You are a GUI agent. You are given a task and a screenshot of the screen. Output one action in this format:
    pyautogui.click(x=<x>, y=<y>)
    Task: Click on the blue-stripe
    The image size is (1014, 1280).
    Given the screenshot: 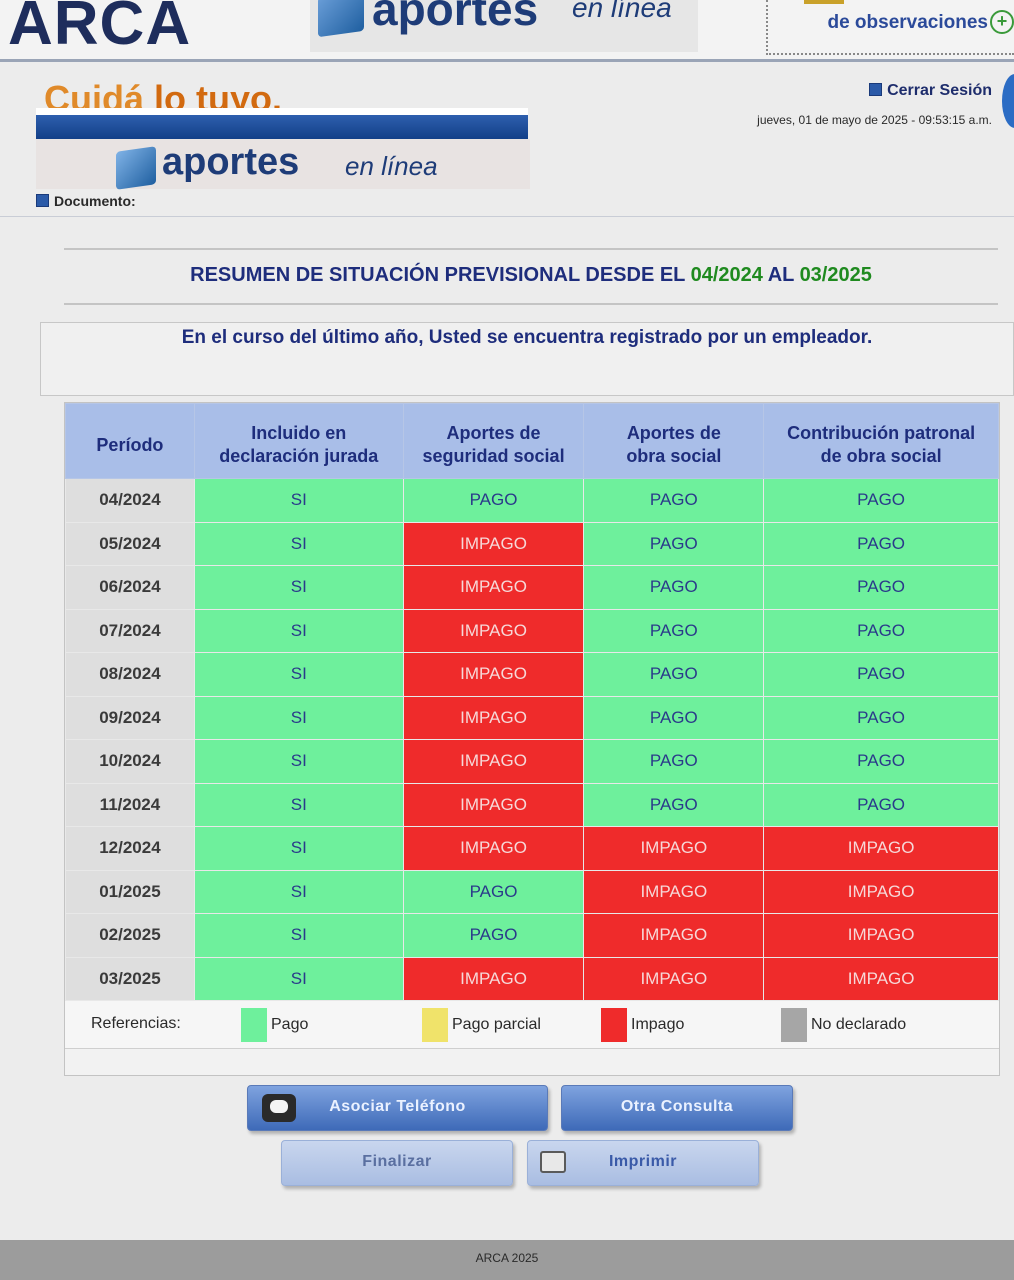 What is the action you would take?
    pyautogui.click(x=282, y=127)
    